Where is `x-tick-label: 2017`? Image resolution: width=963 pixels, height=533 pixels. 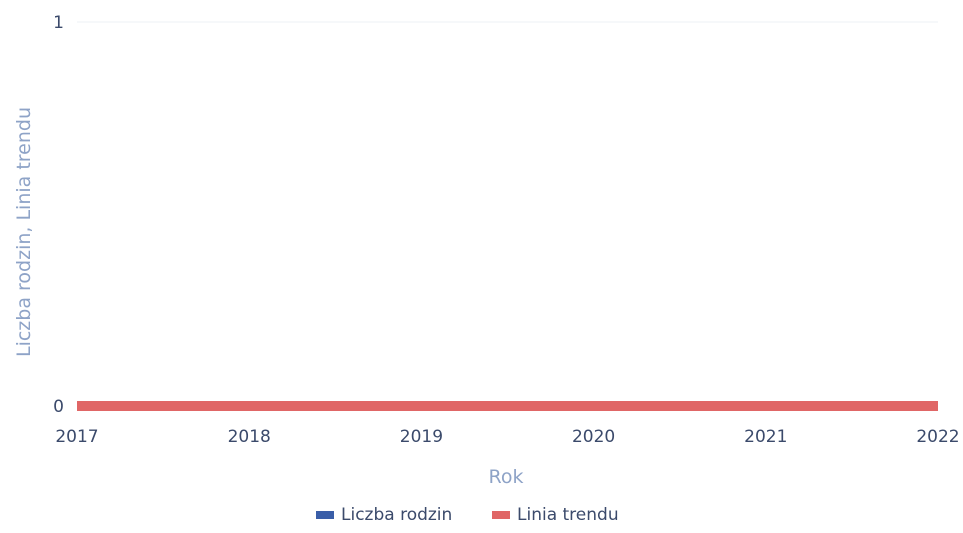 x-tick-label: 2017 is located at coordinates (76, 437).